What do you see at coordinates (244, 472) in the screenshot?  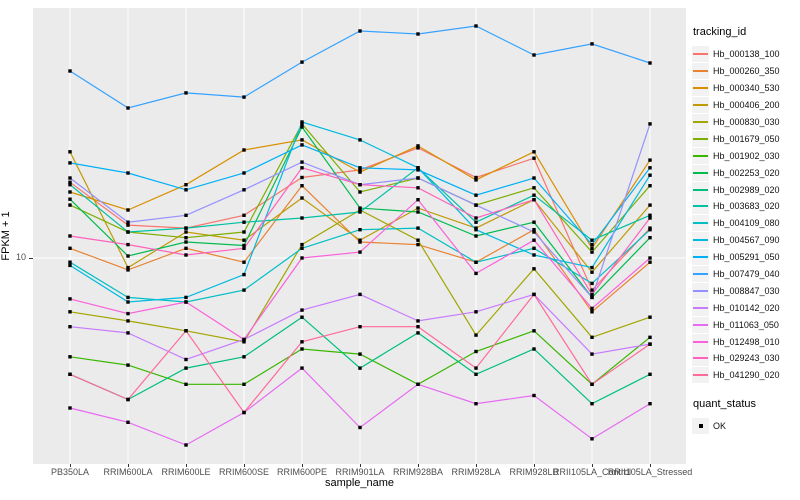 I see `x-tick-label: RRIM600SE` at bounding box center [244, 472].